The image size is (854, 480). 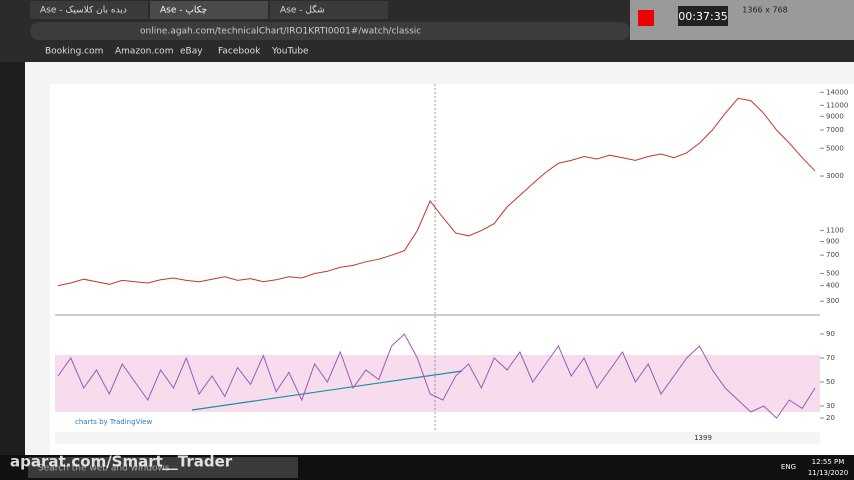 What do you see at coordinates (830, 358) in the screenshot?
I see `y-tick-label: 70` at bounding box center [830, 358].